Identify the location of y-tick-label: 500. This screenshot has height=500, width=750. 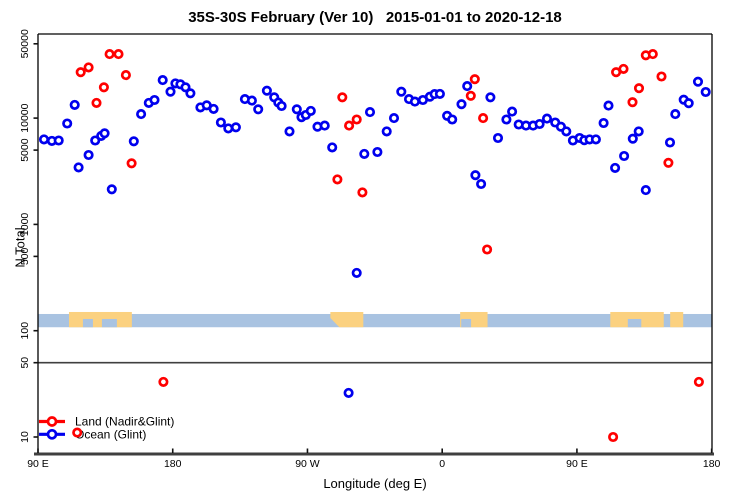
(25, 256).